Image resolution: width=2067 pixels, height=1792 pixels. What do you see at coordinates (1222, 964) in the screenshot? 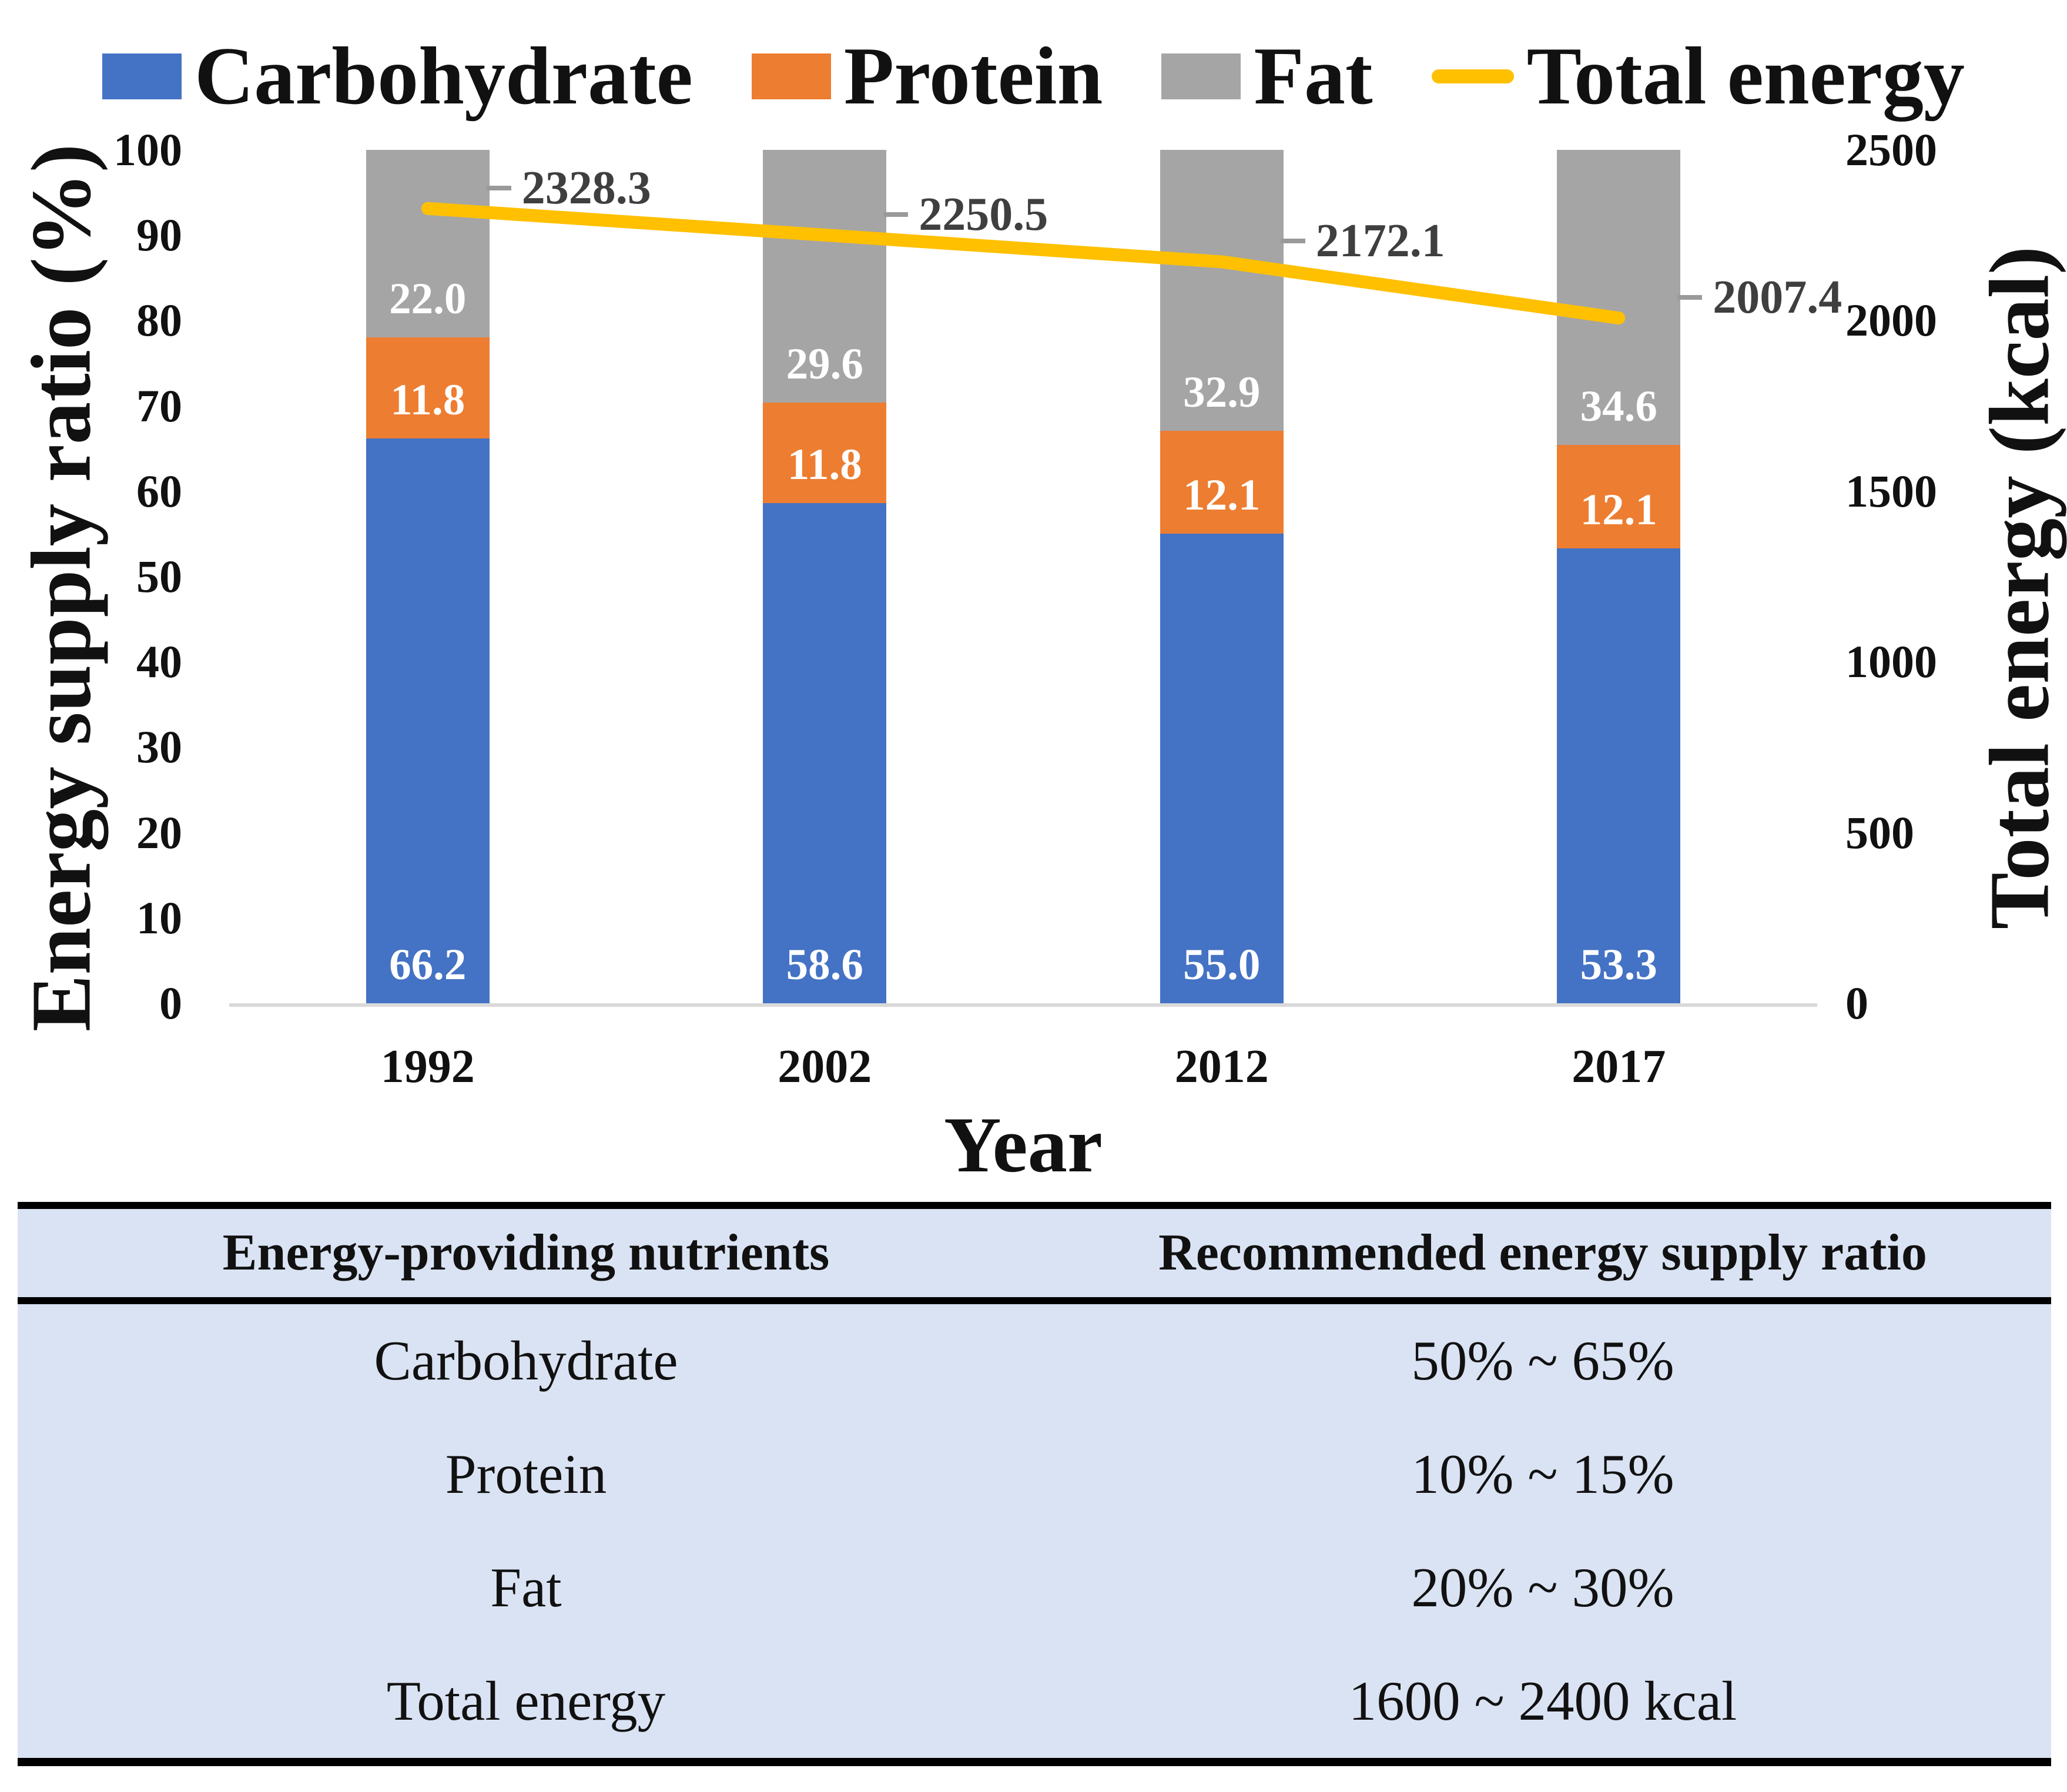
I see `bar-segment-label: 55.0` at bounding box center [1222, 964].